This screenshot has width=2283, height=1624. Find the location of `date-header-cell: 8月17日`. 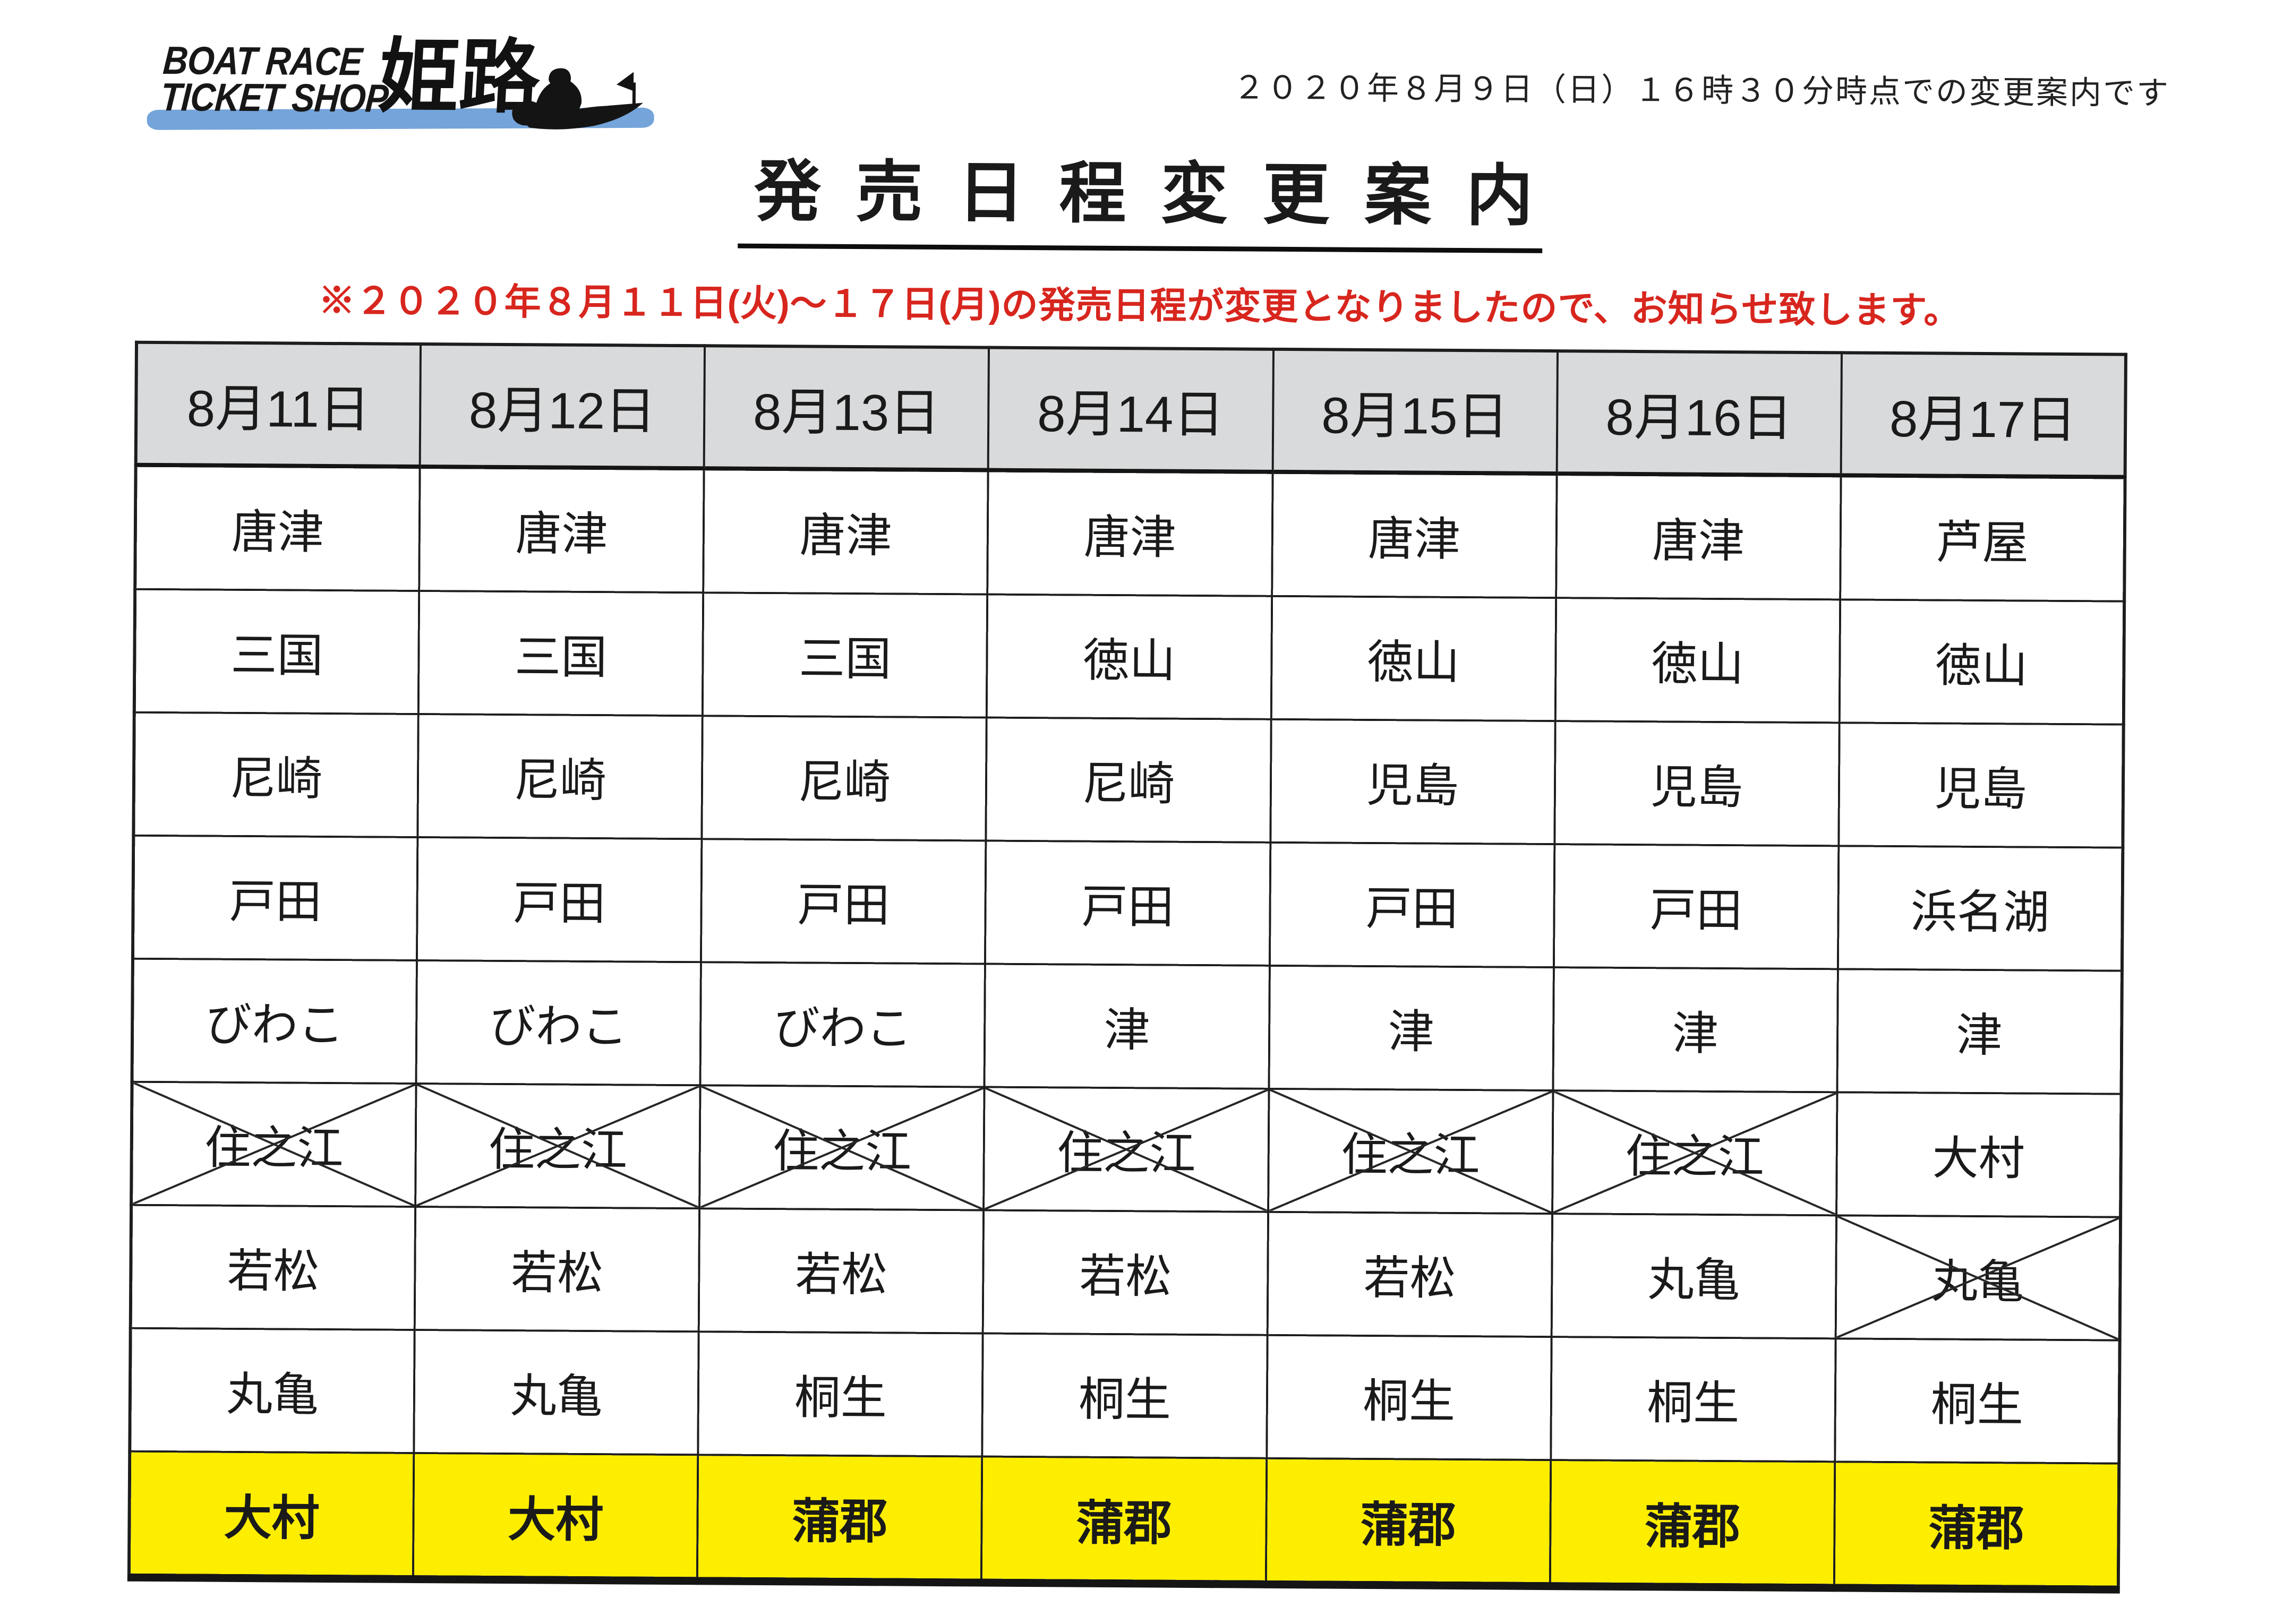

date-header-cell: 8月17日 is located at coordinates (1983, 415).